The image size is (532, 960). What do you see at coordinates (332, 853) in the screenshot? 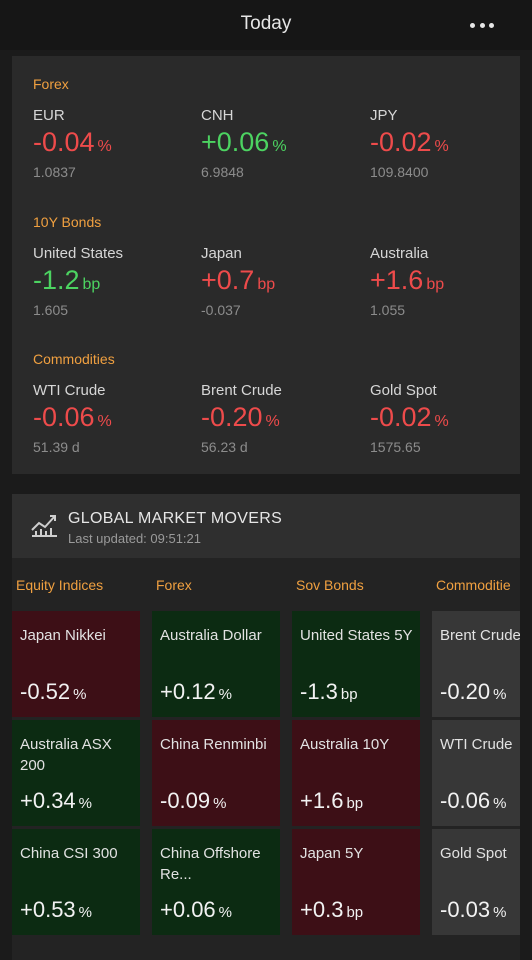
I see `tile-name: Japan 5Y` at bounding box center [332, 853].